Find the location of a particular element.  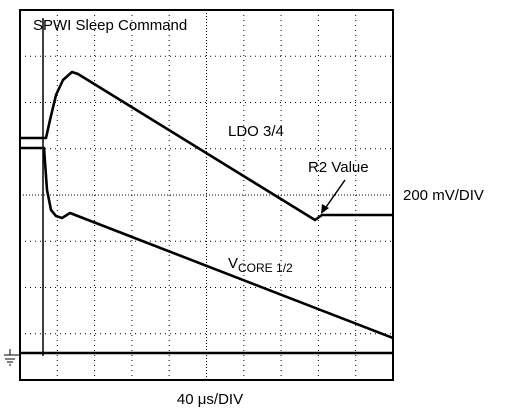

r2-arrow is located at coordinates (334, 195).